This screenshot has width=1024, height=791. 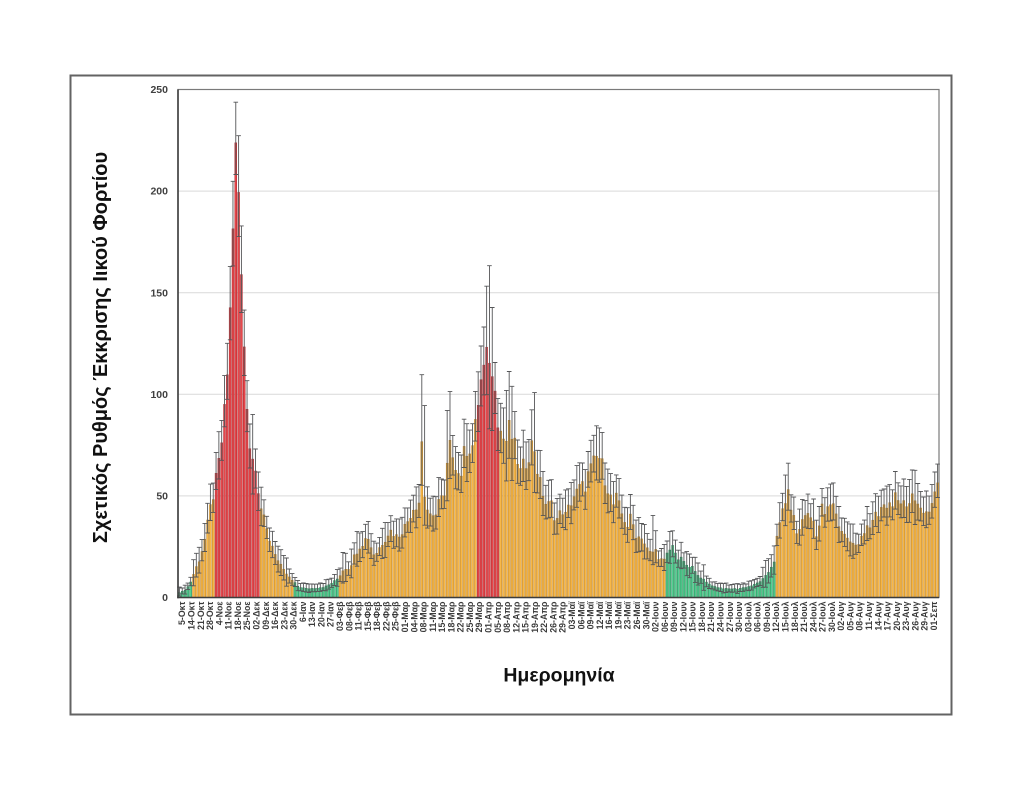 I want to click on svg-text: 18-Νοε, so click(x=238, y=615).